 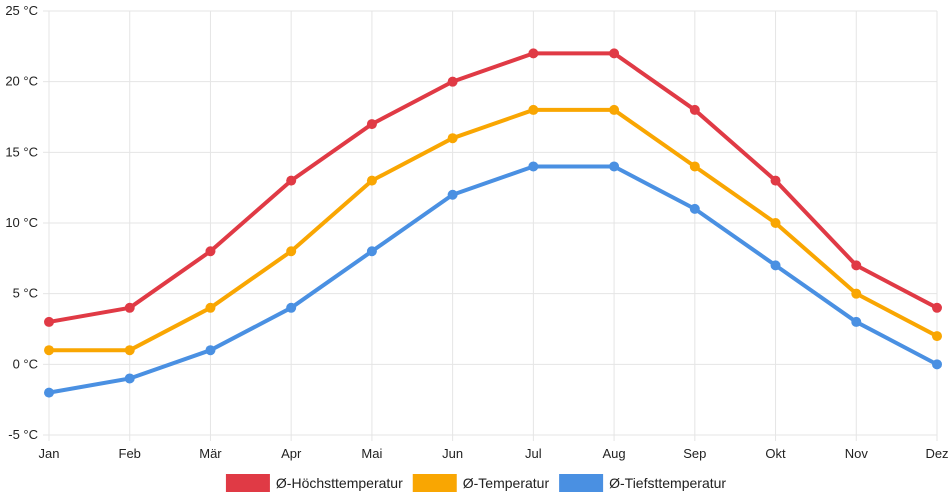 What do you see at coordinates (21, 81) in the screenshot?
I see `y-tick-label: 20 °C` at bounding box center [21, 81].